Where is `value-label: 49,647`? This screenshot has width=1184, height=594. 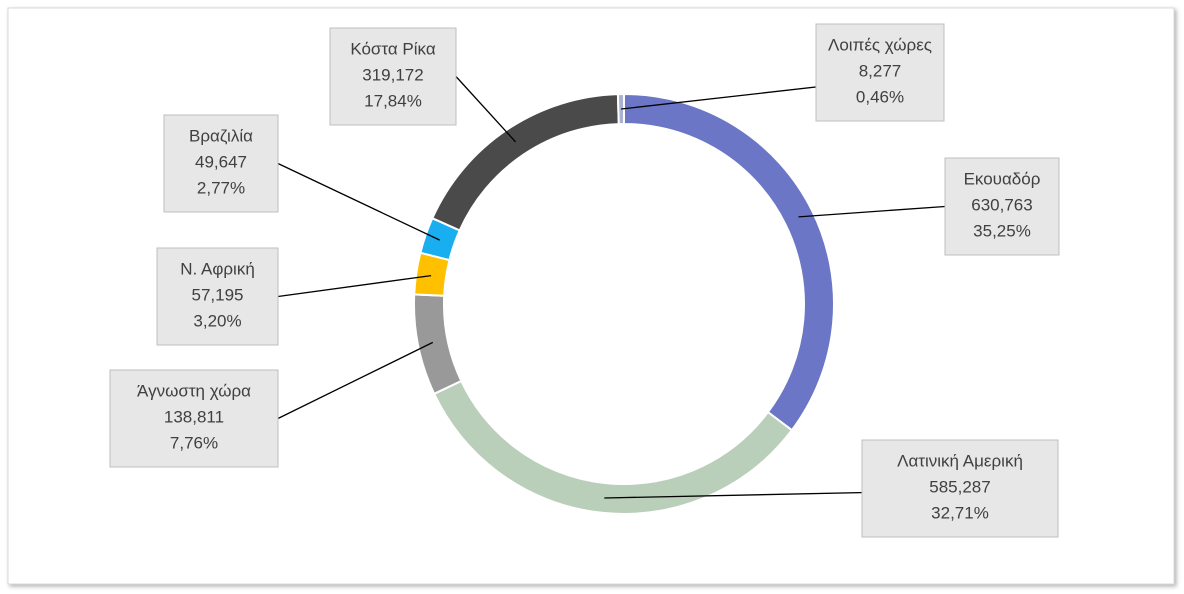 value-label: 49,647 is located at coordinates (221, 161).